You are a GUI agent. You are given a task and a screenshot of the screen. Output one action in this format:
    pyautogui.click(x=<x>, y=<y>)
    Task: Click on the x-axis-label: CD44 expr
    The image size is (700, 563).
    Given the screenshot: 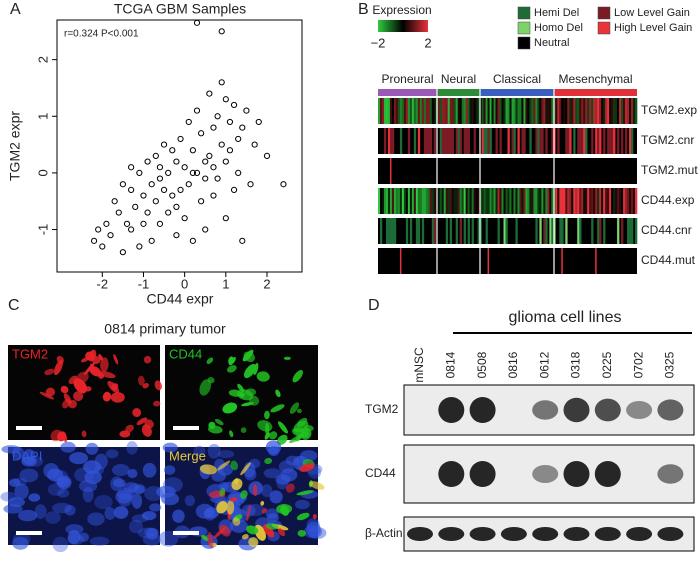 What is the action you would take?
    pyautogui.click(x=180, y=299)
    